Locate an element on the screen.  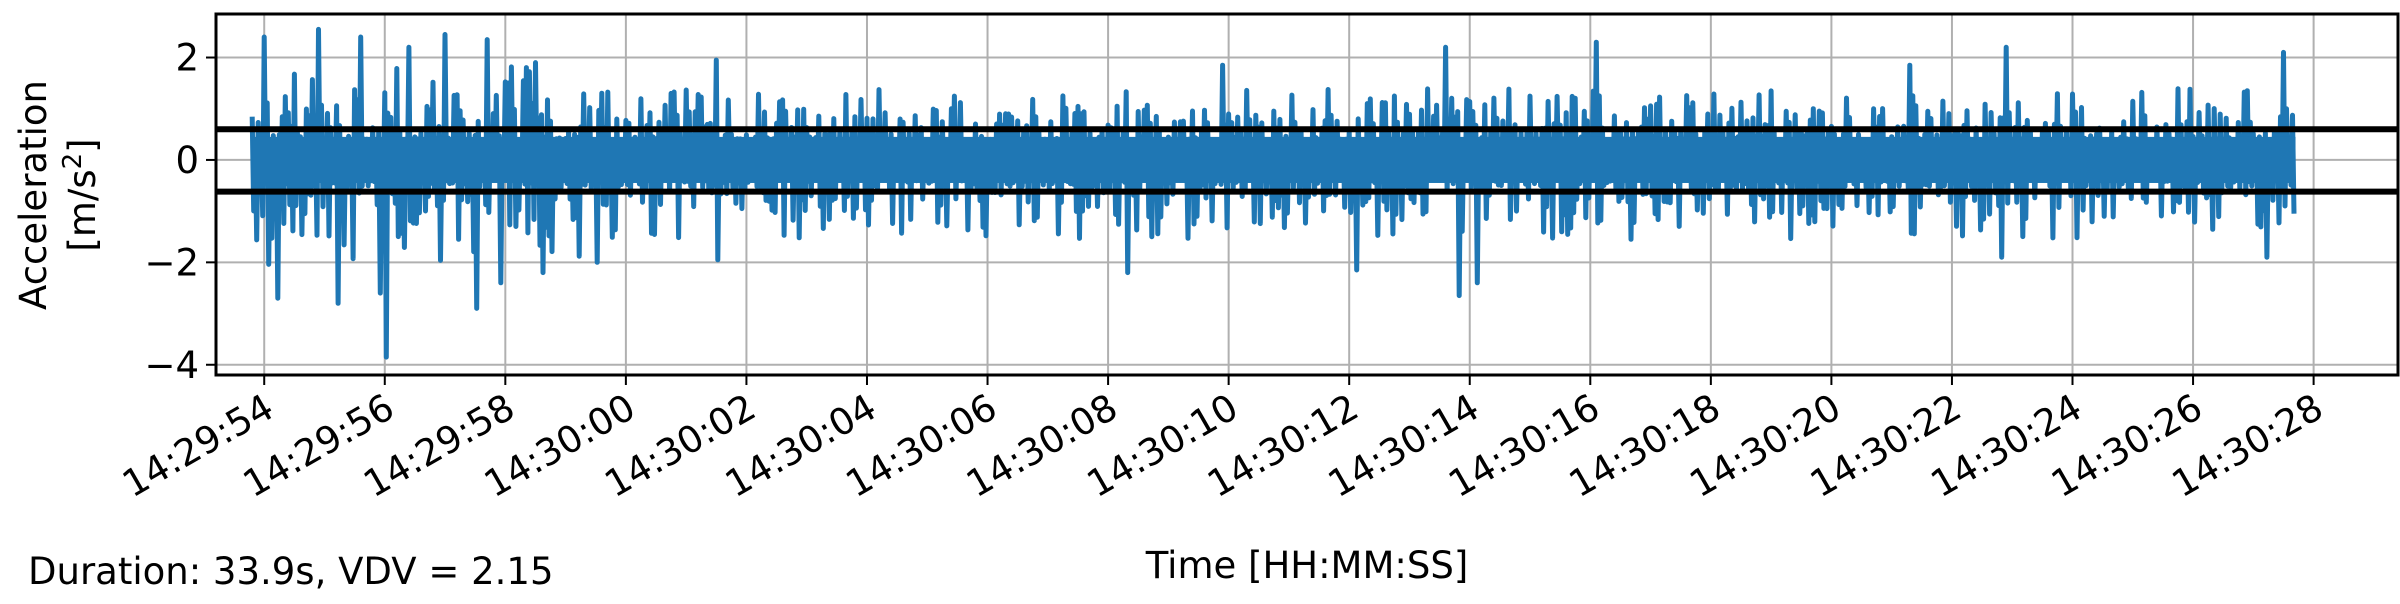
y-tick-label: −2 is located at coordinates (171, 262).